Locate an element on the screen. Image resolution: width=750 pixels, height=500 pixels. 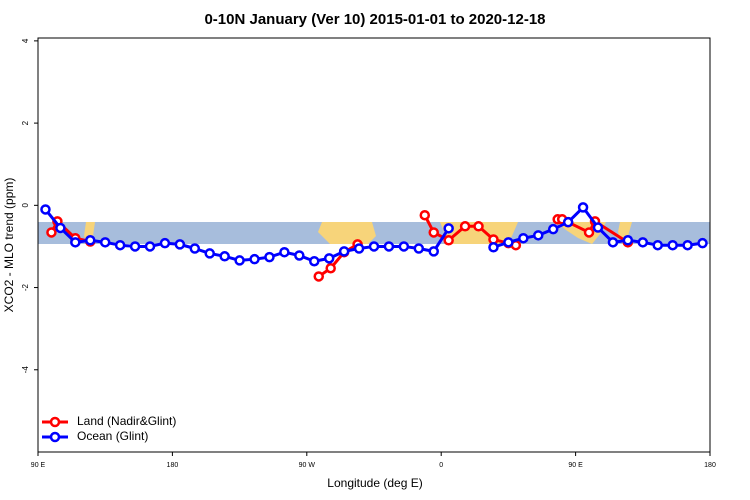
legend-label: Ocean (Glint) is located at coordinates (112, 436).